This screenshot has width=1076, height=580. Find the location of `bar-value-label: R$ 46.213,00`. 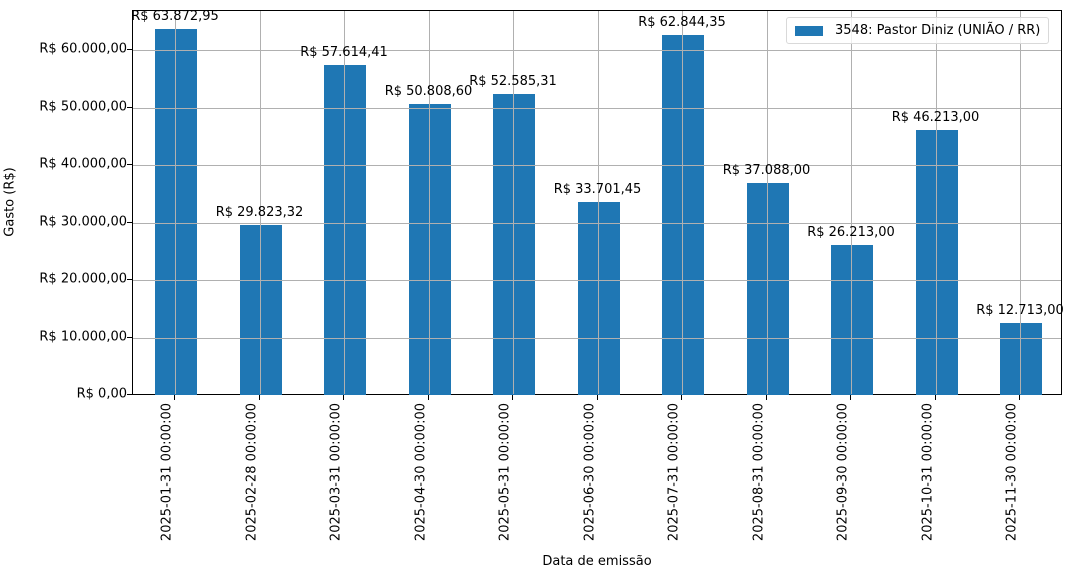

bar-value-label: R$ 46.213,00 is located at coordinates (935, 118).